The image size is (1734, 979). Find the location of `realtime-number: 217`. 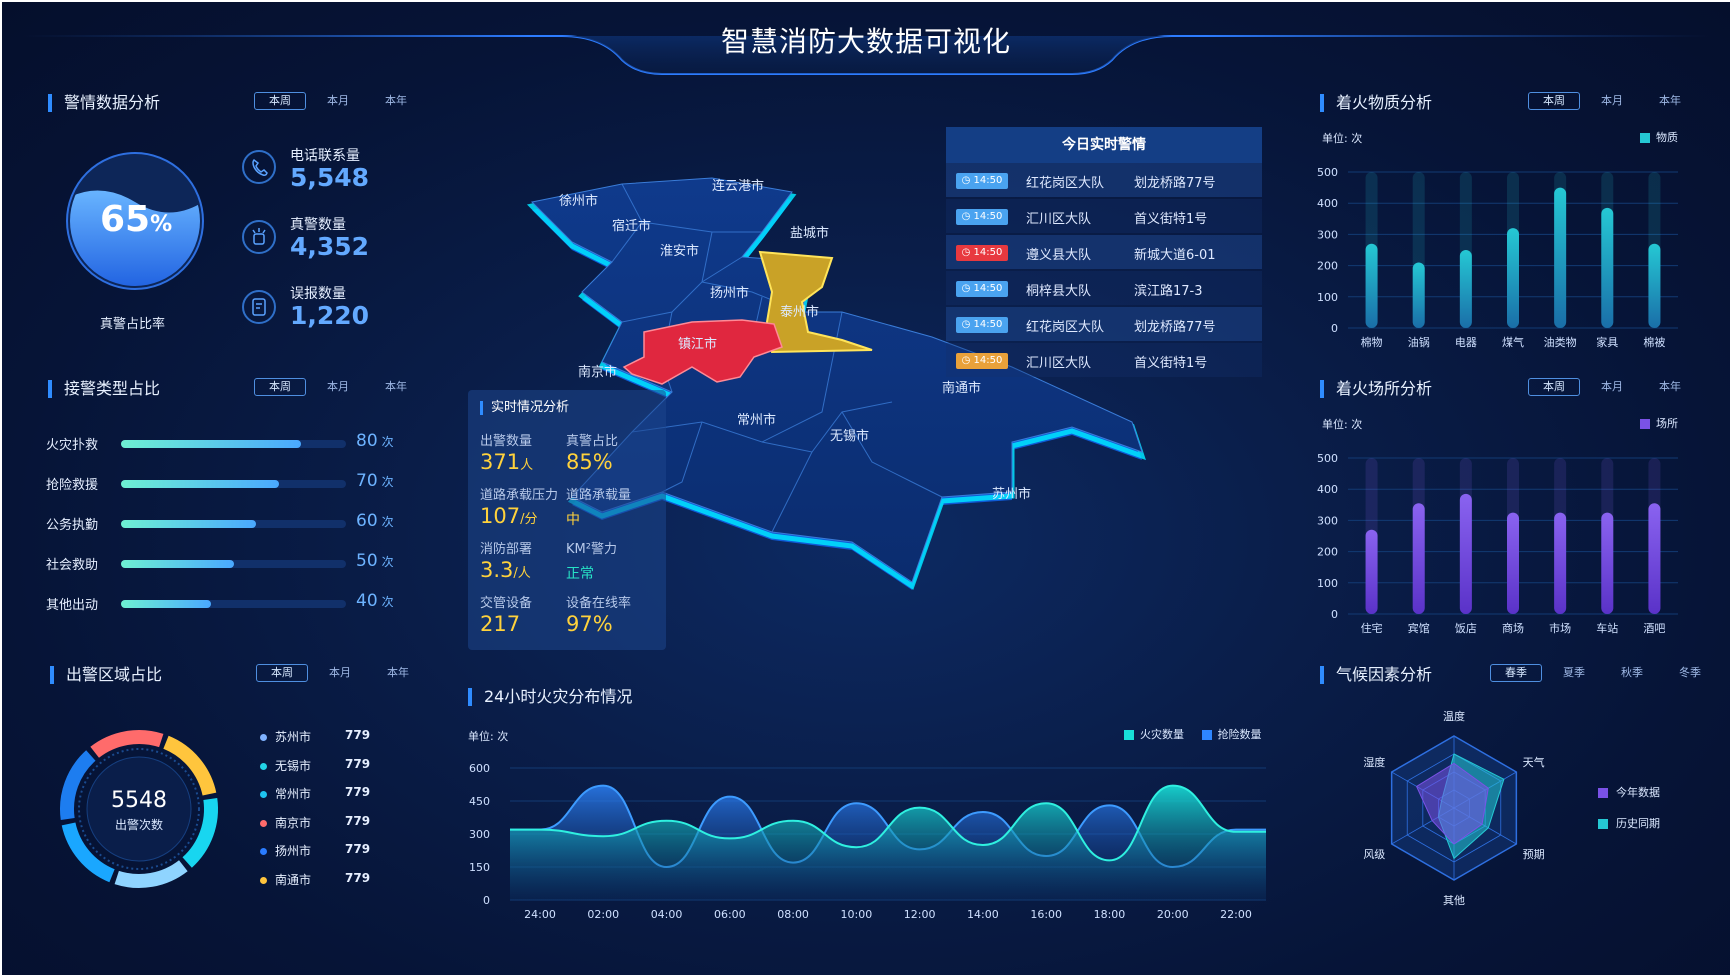

realtime-number: 217 is located at coordinates (500, 624).